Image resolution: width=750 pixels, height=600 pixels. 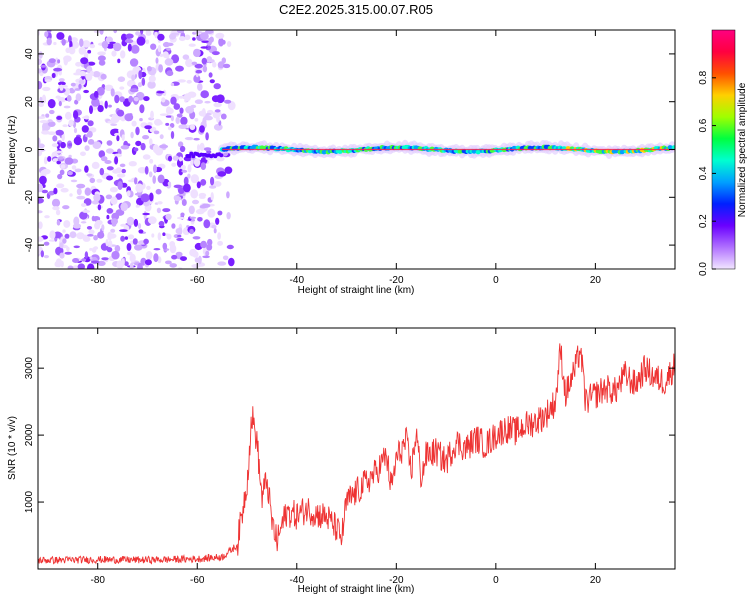 I want to click on y-tick-label: 20, so click(x=29, y=102).